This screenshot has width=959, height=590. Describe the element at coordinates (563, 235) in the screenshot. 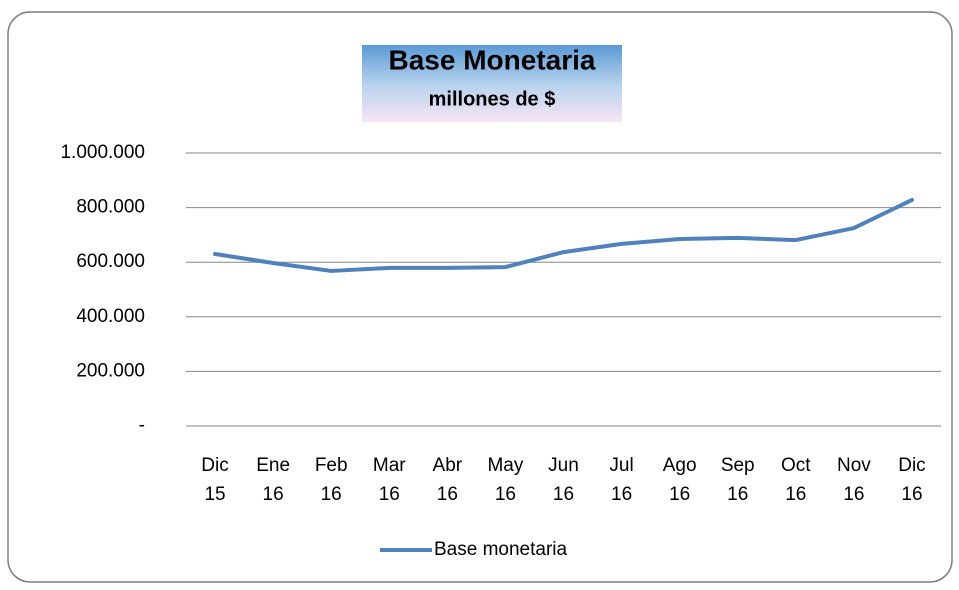

I see `data-line` at that location.